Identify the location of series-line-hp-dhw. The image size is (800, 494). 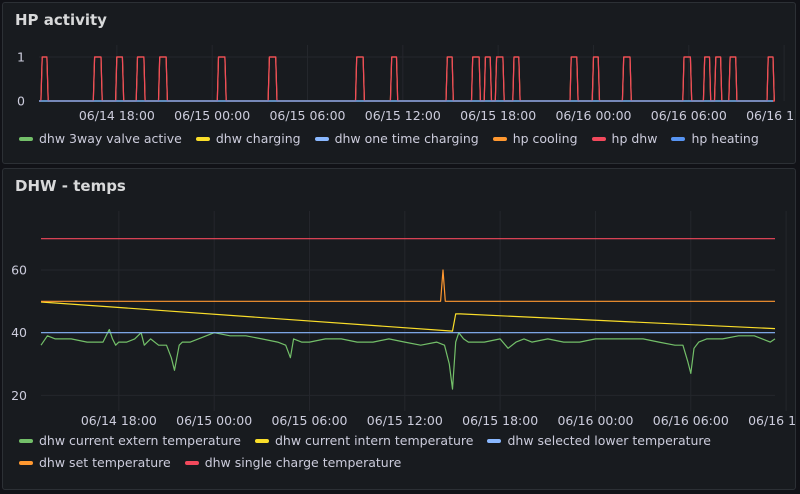
(407, 79).